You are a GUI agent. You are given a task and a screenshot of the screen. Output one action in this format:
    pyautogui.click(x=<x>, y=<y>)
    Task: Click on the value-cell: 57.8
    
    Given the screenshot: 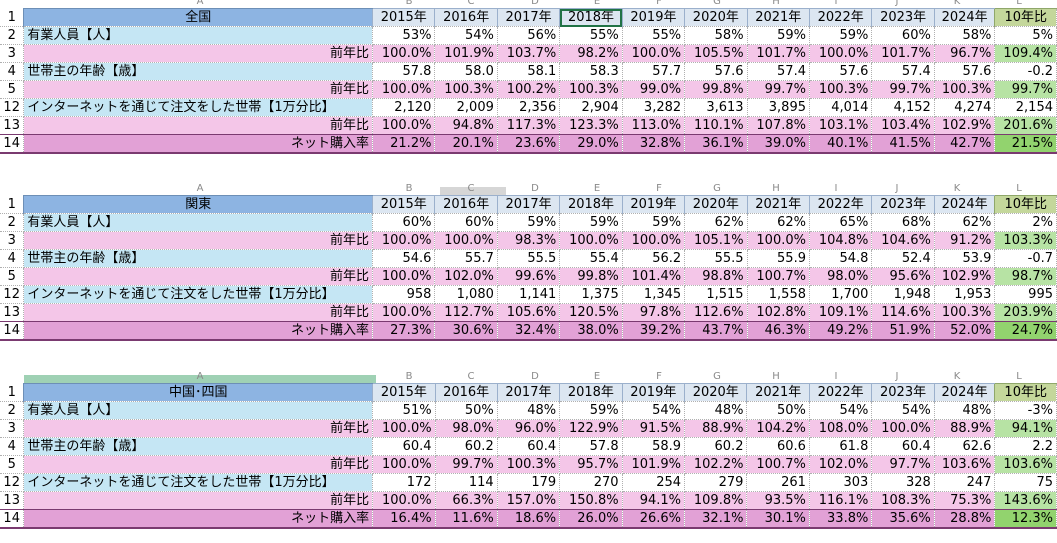 What is the action you would take?
    pyautogui.click(x=404, y=71)
    